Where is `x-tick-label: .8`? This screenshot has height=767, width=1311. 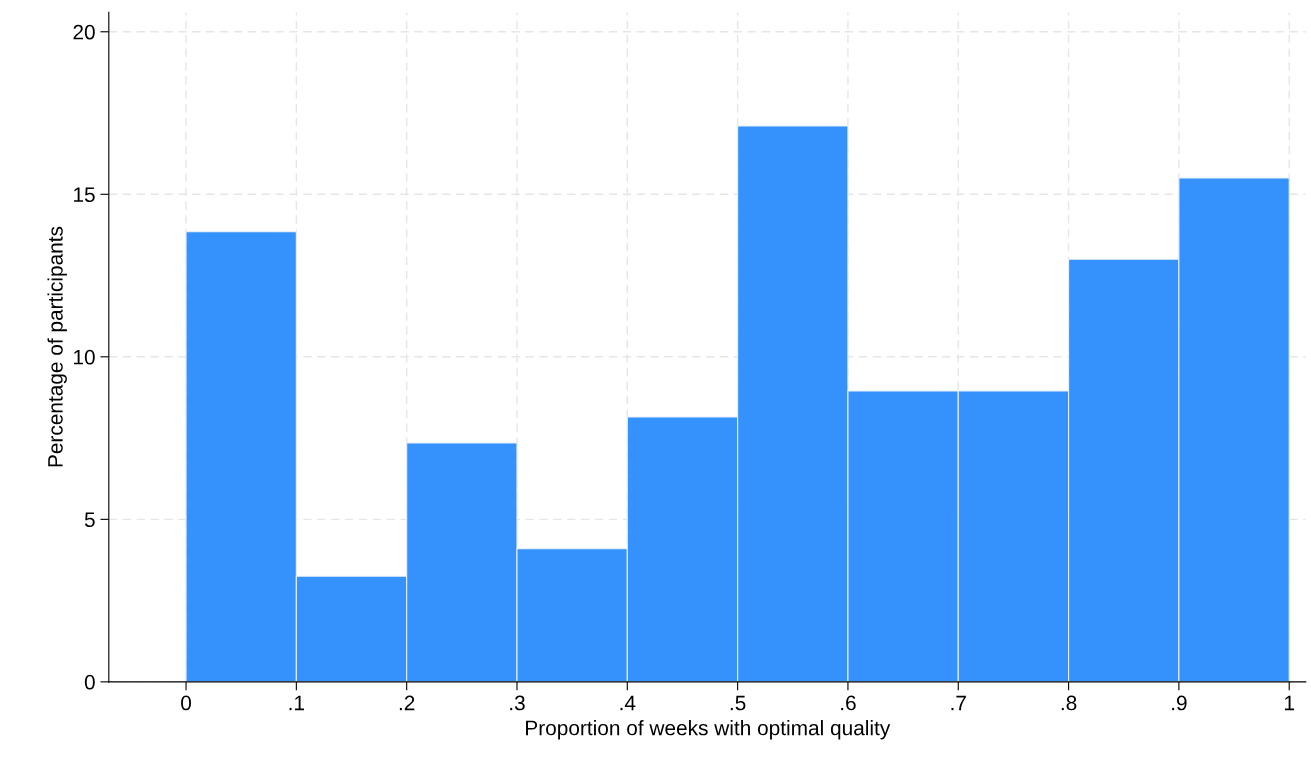 x-tick-label: .8 is located at coordinates (1069, 703).